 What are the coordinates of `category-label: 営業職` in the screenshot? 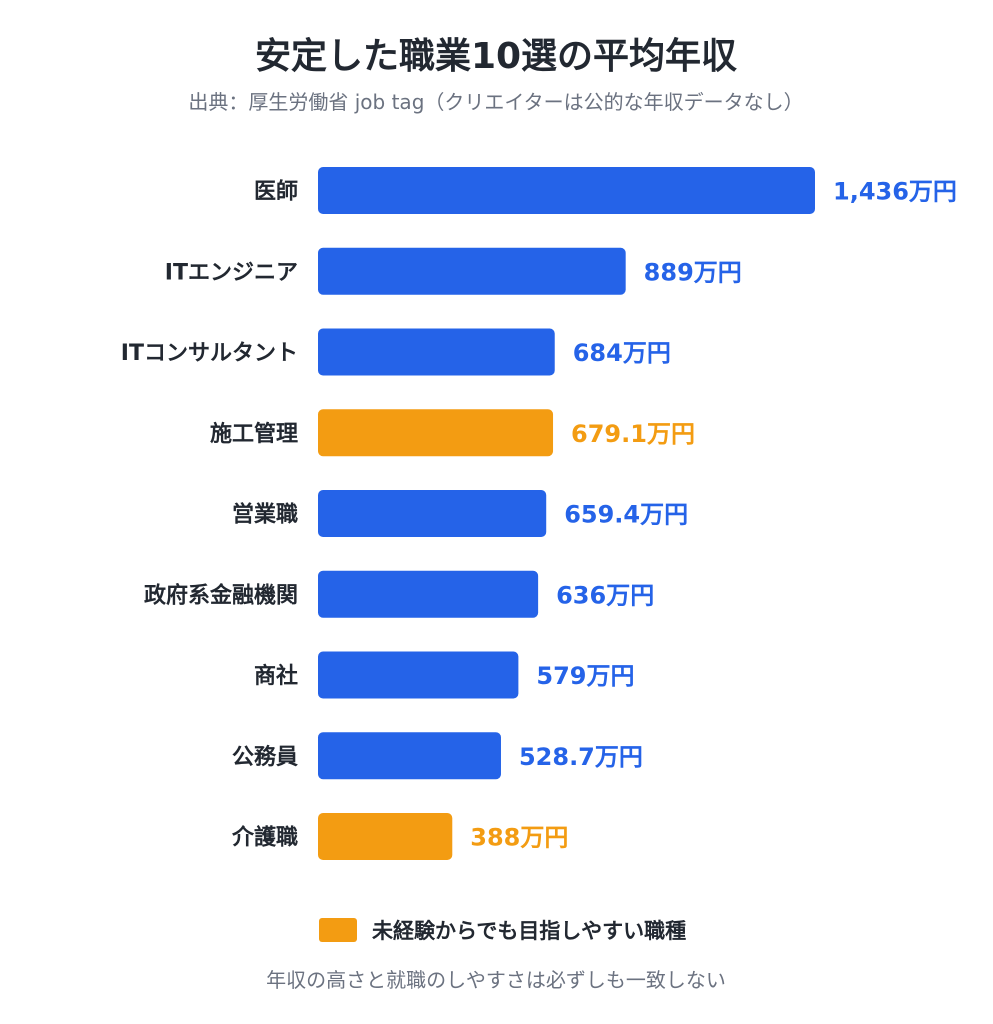 It's located at (265, 515).